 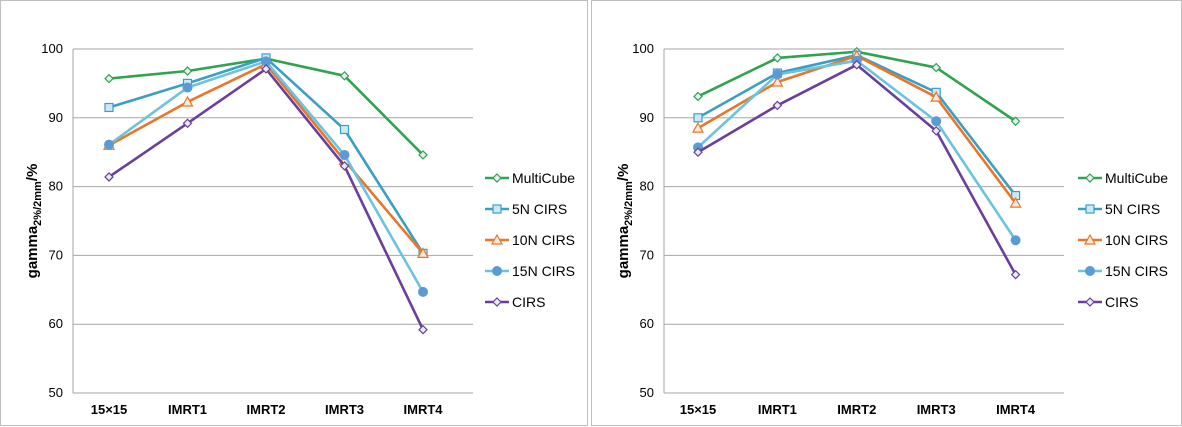 I want to click on series-5n-cirs, so click(x=266, y=155).